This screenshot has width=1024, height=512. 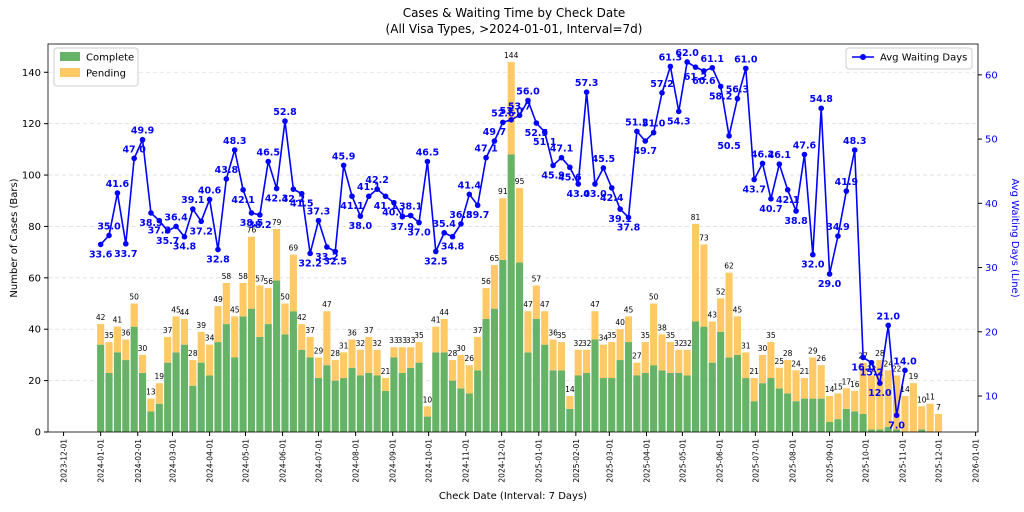 What do you see at coordinates (976, 461) in the screenshot?
I see `x-tick-label: 2026-01-01` at bounding box center [976, 461].